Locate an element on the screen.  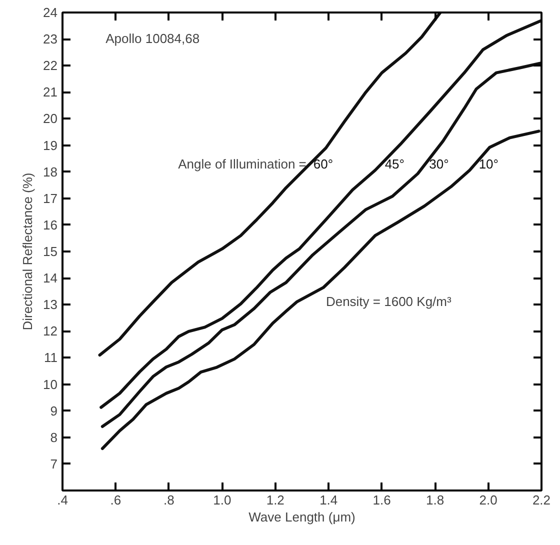
x-tick-label: .8 is located at coordinates (169, 500).